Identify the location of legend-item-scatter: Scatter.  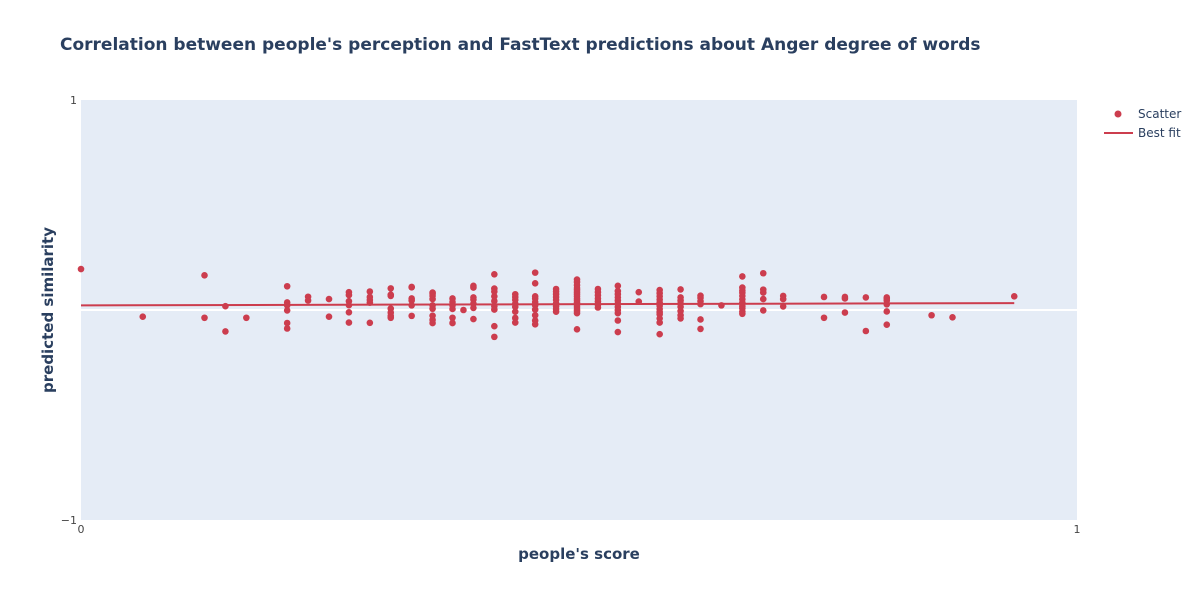
(1148, 114).